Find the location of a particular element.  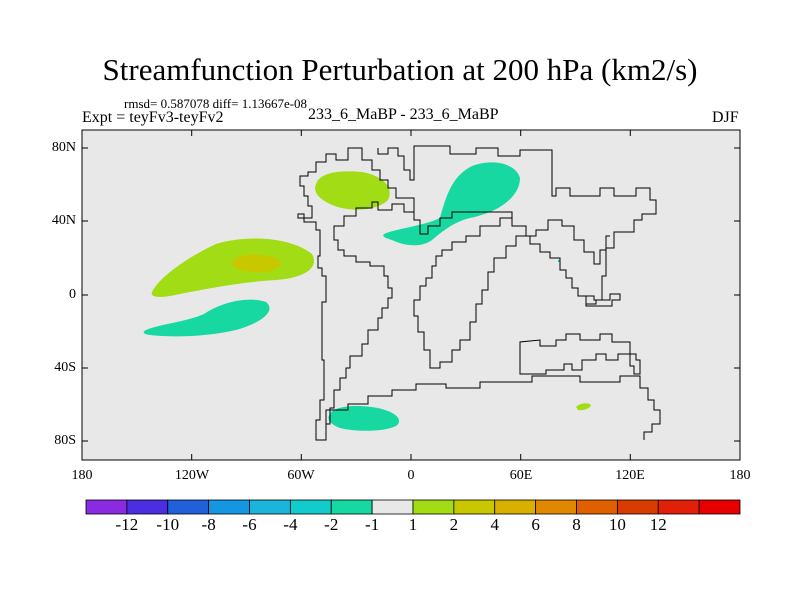

coastline-indonesia is located at coordinates (603, 300).